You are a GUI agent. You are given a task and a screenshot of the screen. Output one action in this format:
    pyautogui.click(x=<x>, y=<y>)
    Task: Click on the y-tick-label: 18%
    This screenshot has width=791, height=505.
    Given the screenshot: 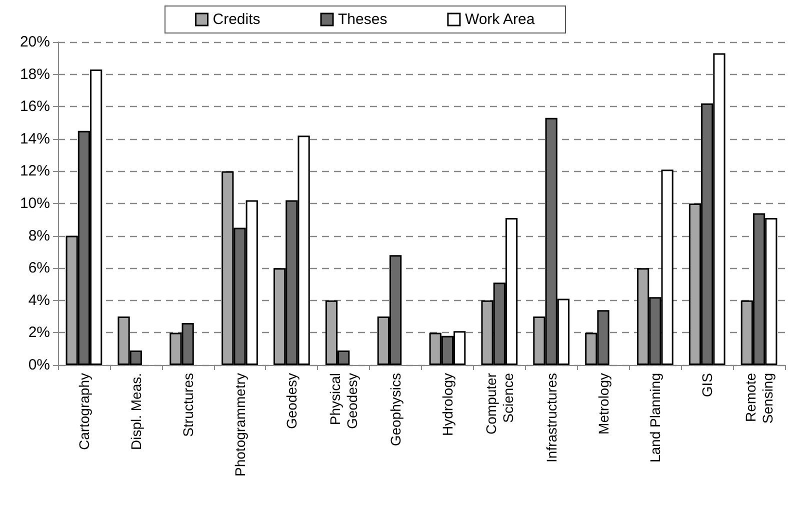 What is the action you would take?
    pyautogui.click(x=35, y=74)
    